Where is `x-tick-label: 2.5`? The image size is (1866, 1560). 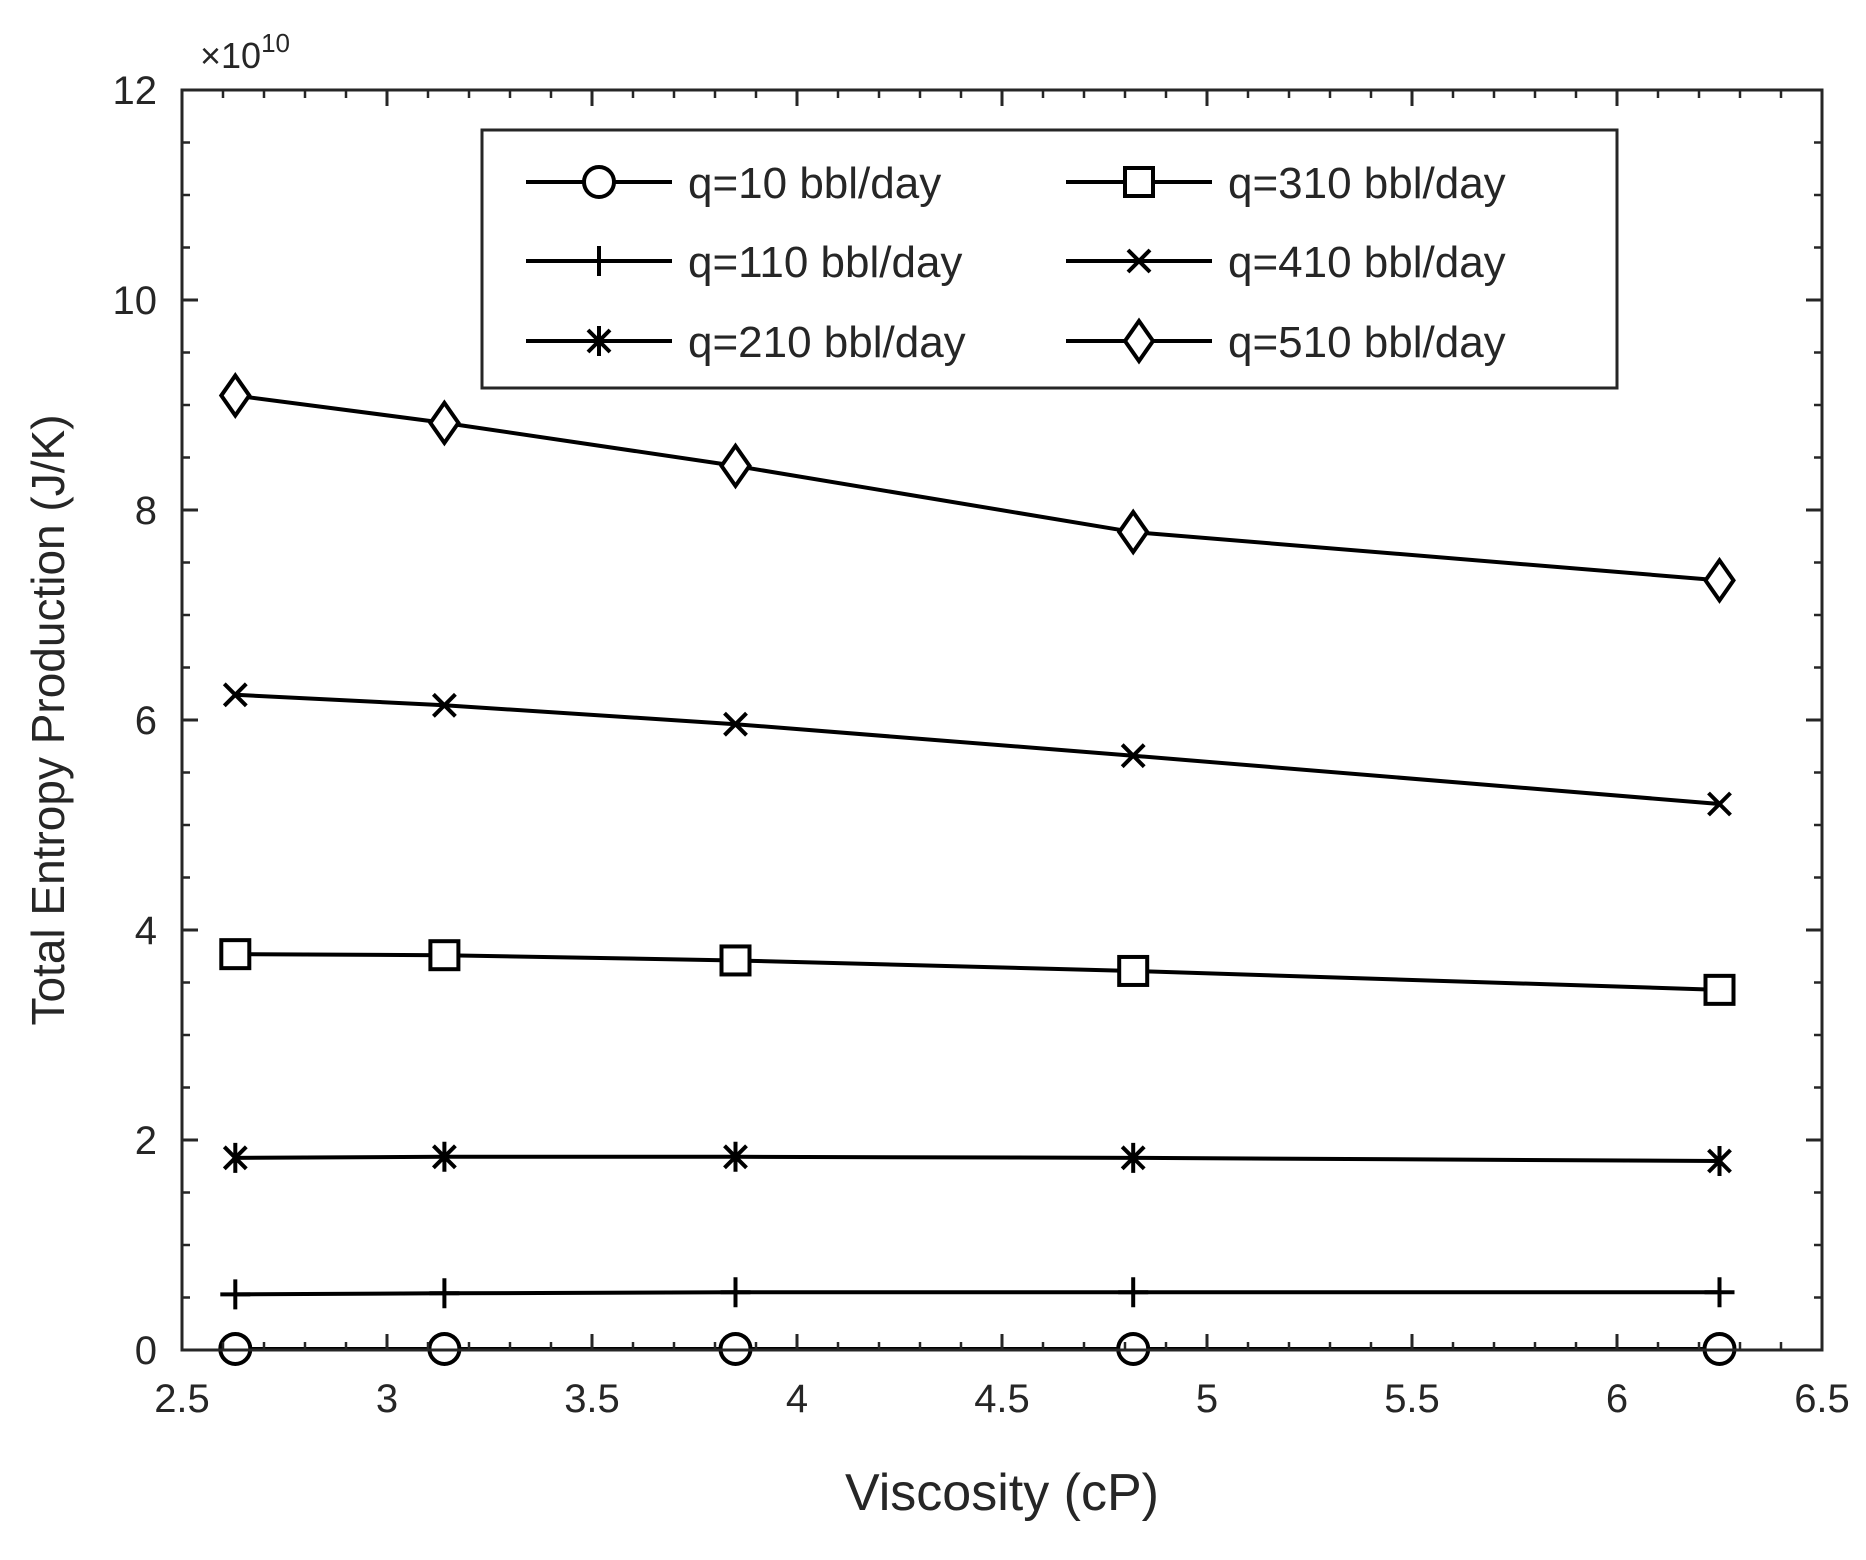
x-tick-label: 2.5 is located at coordinates (182, 1399).